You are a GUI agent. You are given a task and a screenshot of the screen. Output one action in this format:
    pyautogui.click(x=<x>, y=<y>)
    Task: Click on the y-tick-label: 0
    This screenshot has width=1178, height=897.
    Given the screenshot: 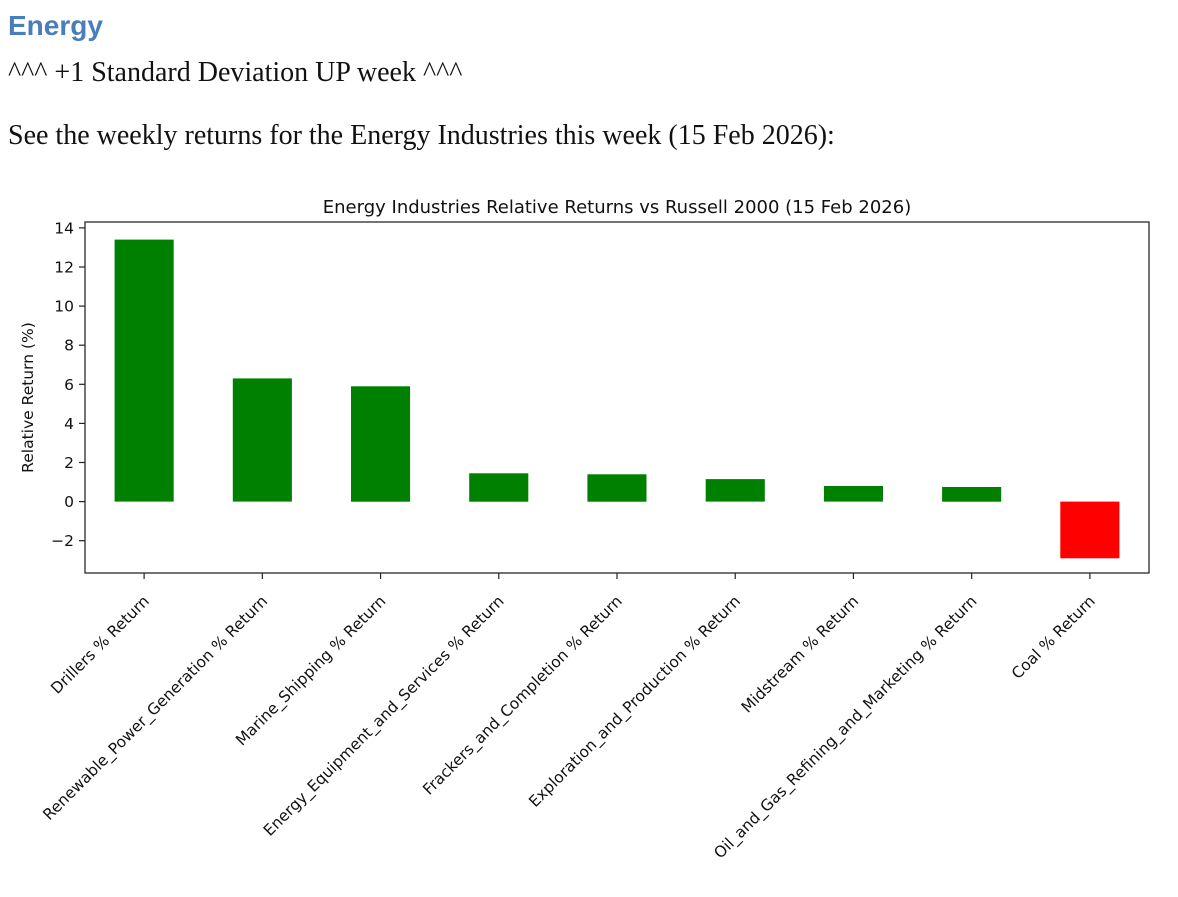 What is the action you would take?
    pyautogui.click(x=69, y=502)
    